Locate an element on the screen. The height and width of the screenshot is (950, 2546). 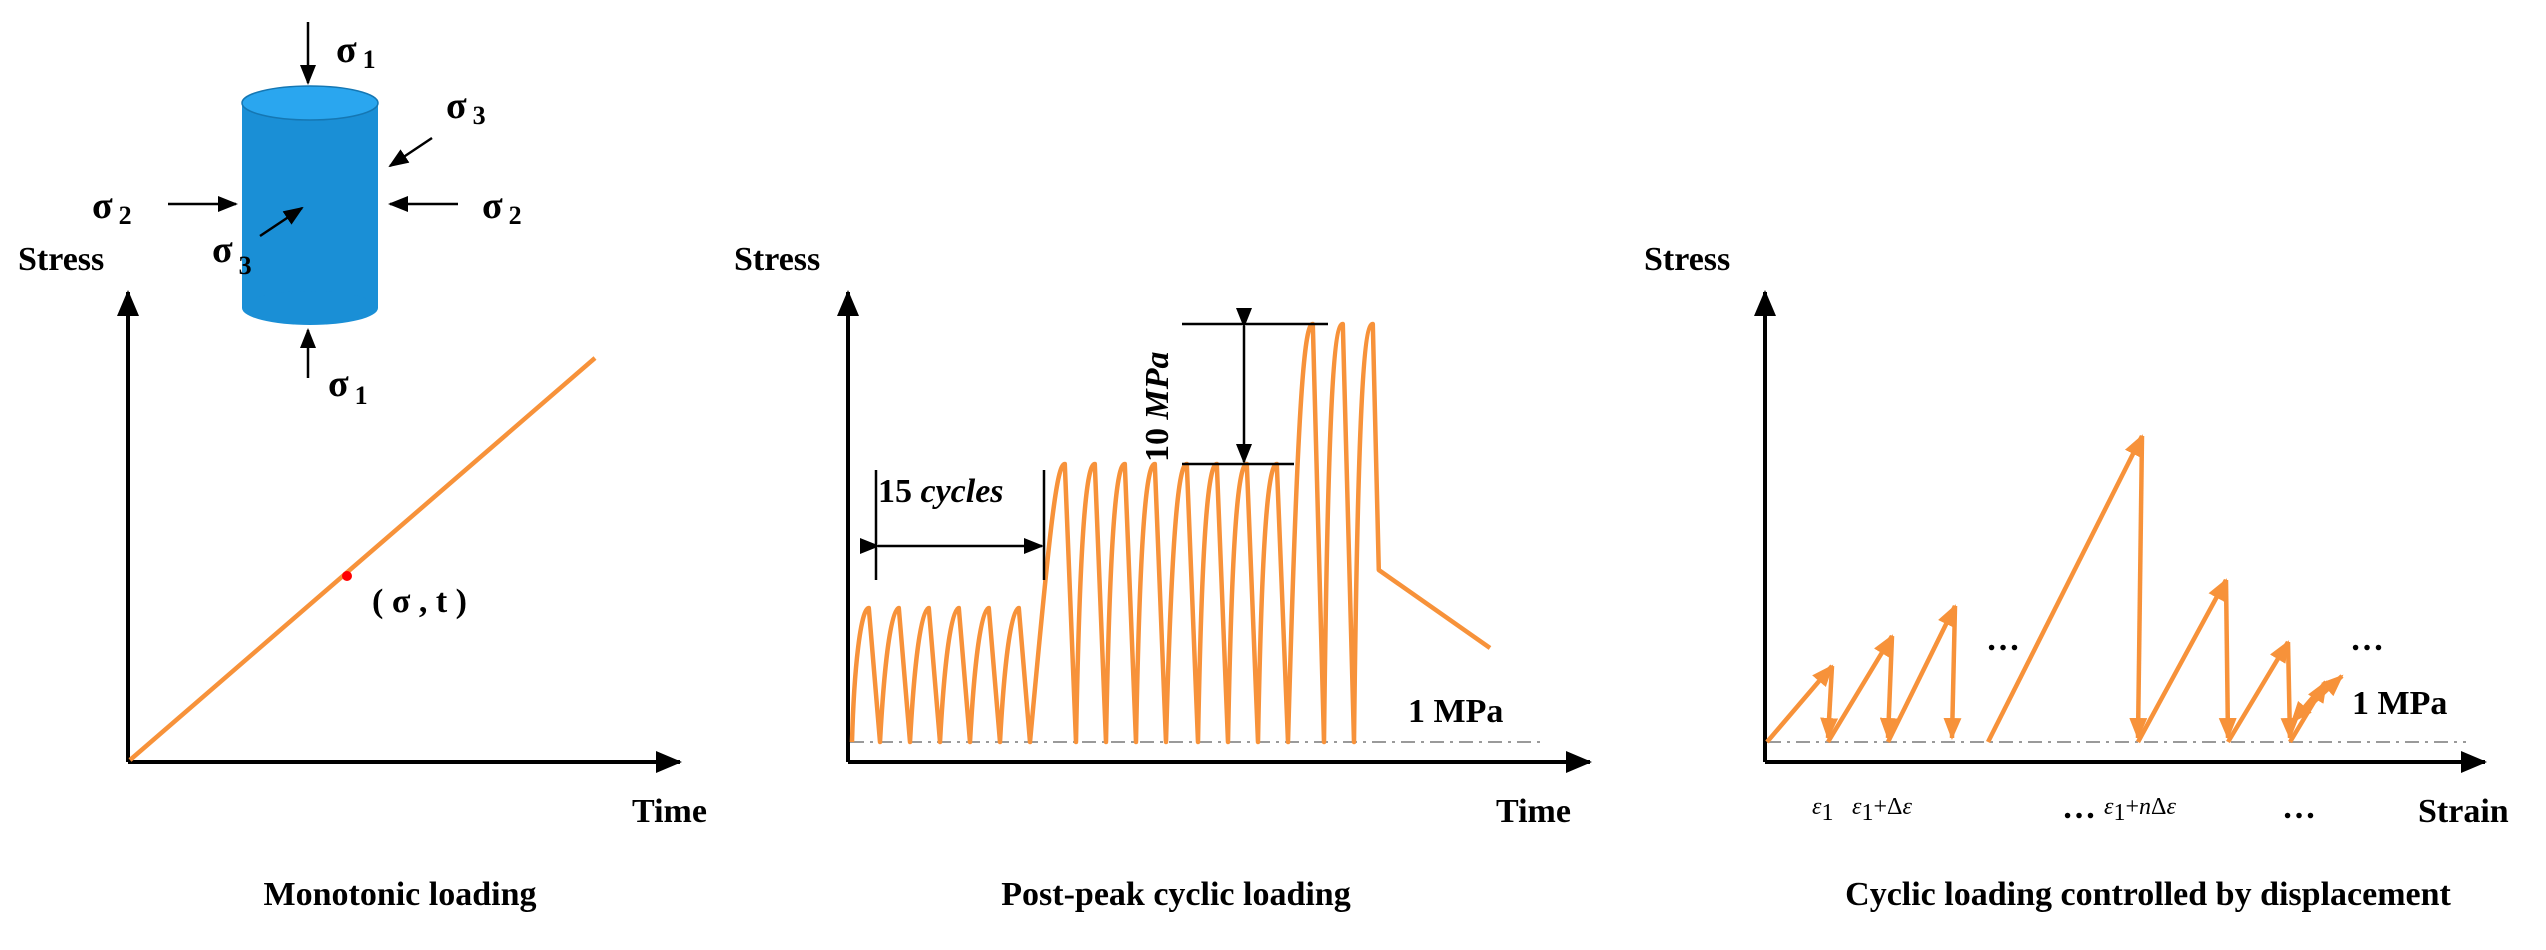
p1-stress-line is located at coordinates (362, 559).